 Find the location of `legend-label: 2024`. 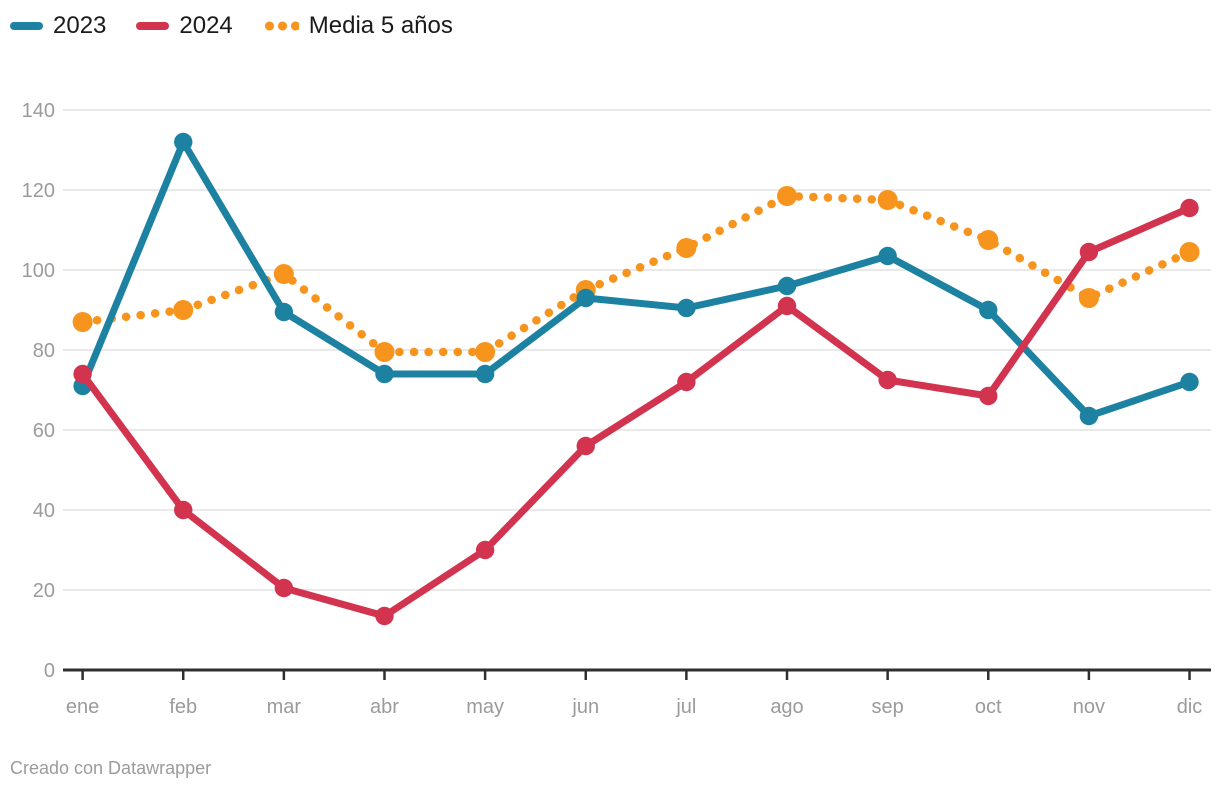

legend-label: 2024 is located at coordinates (206, 25).